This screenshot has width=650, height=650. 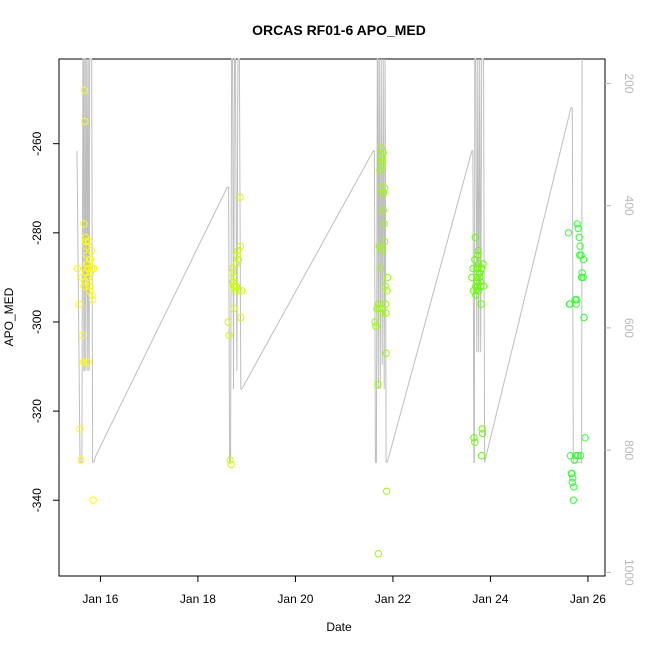 What do you see at coordinates (100, 599) in the screenshot?
I see `x-tick-label: Jan 16` at bounding box center [100, 599].